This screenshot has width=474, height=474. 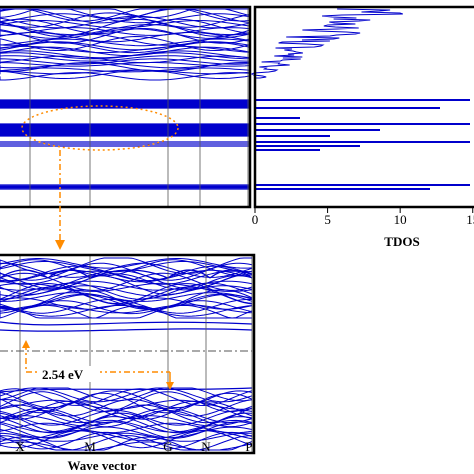 What do you see at coordinates (327, 219) in the screenshot?
I see `tdos-tick-label: 5` at bounding box center [327, 219].